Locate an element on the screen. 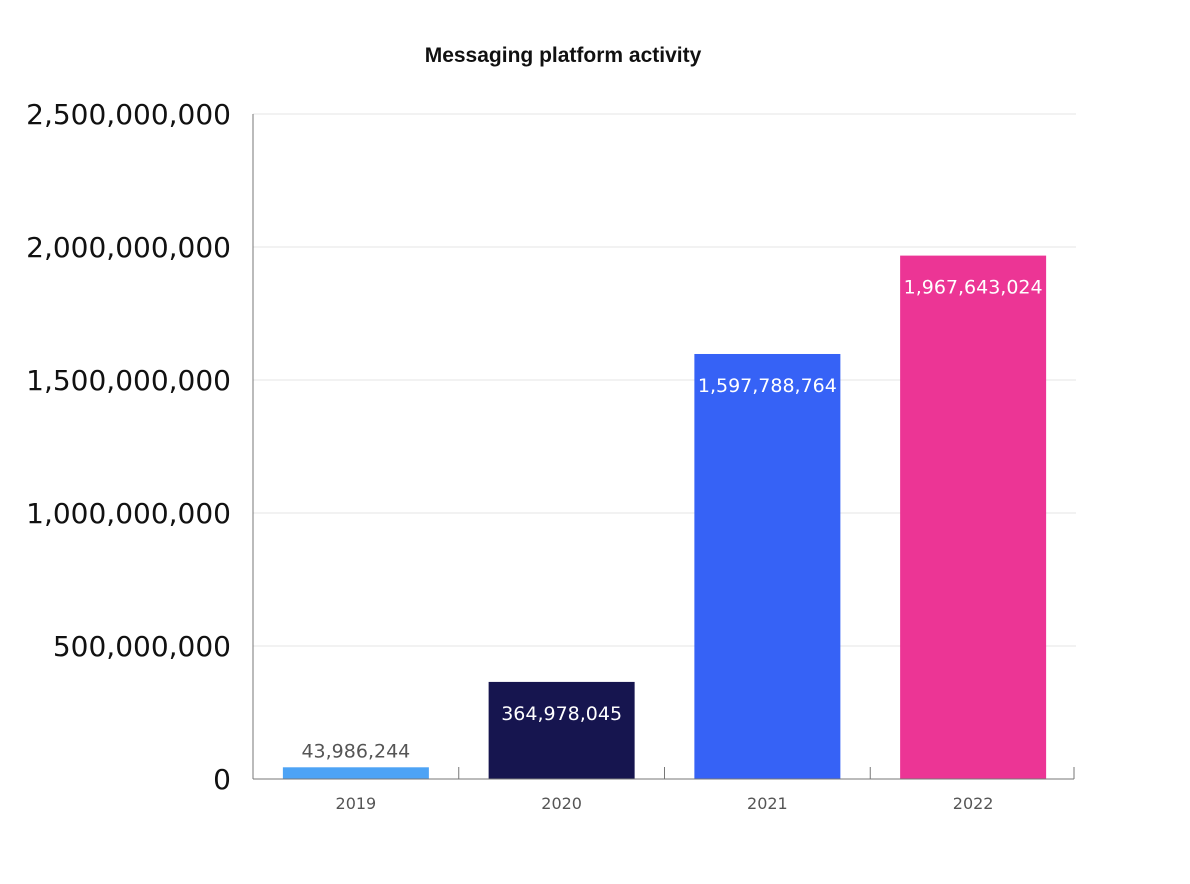 This screenshot has height=884, width=1190. data-label: 1,597,788,764 is located at coordinates (767, 386).